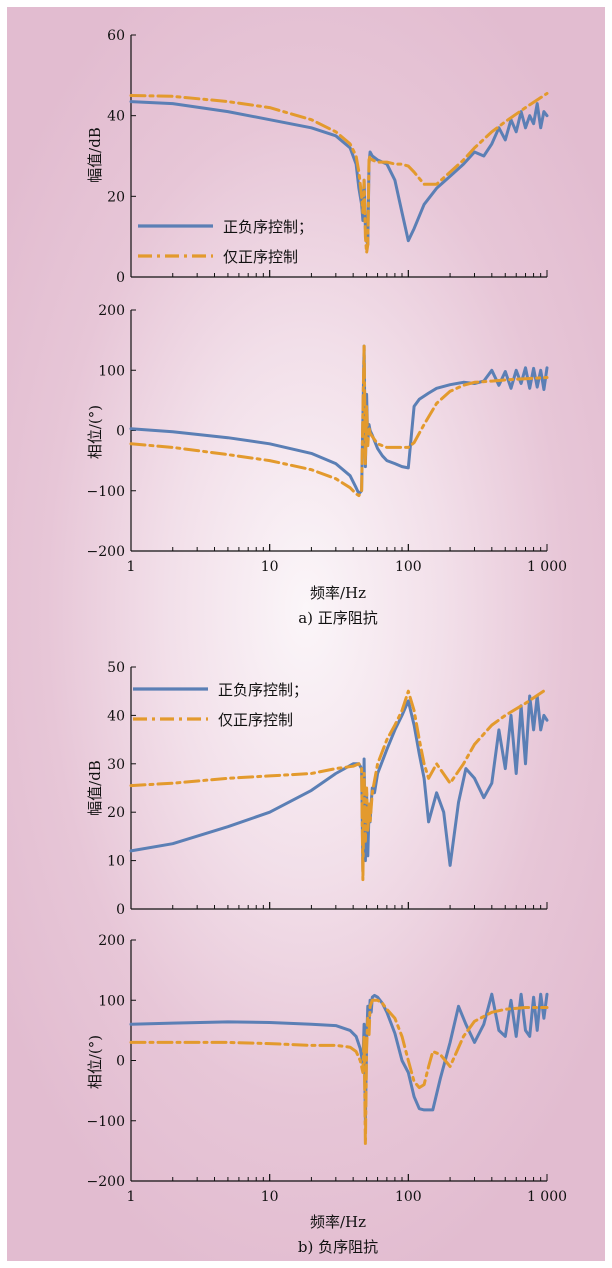 The height and width of the screenshot is (1268, 612). I want to click on x-tick-label-a-phase: 10, so click(270, 567).